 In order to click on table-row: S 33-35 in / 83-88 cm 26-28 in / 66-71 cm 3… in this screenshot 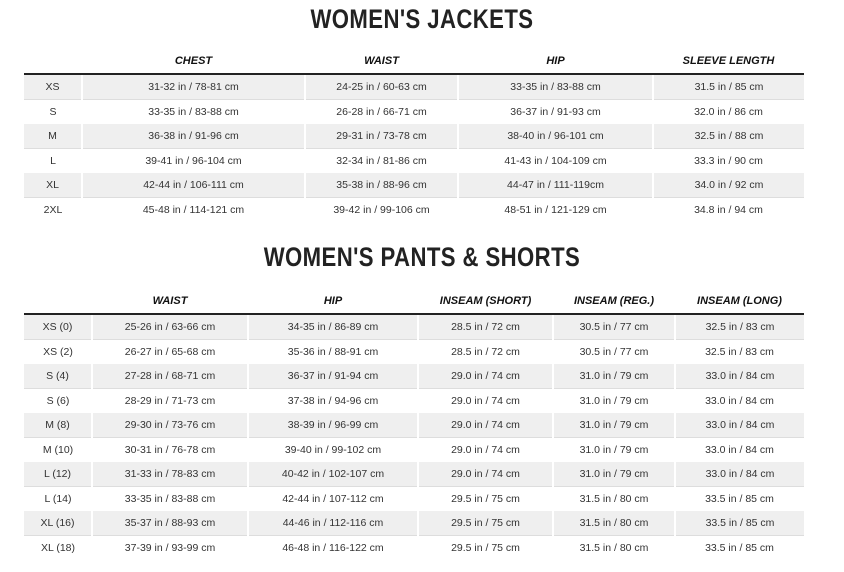, I will do `click(414, 111)`.